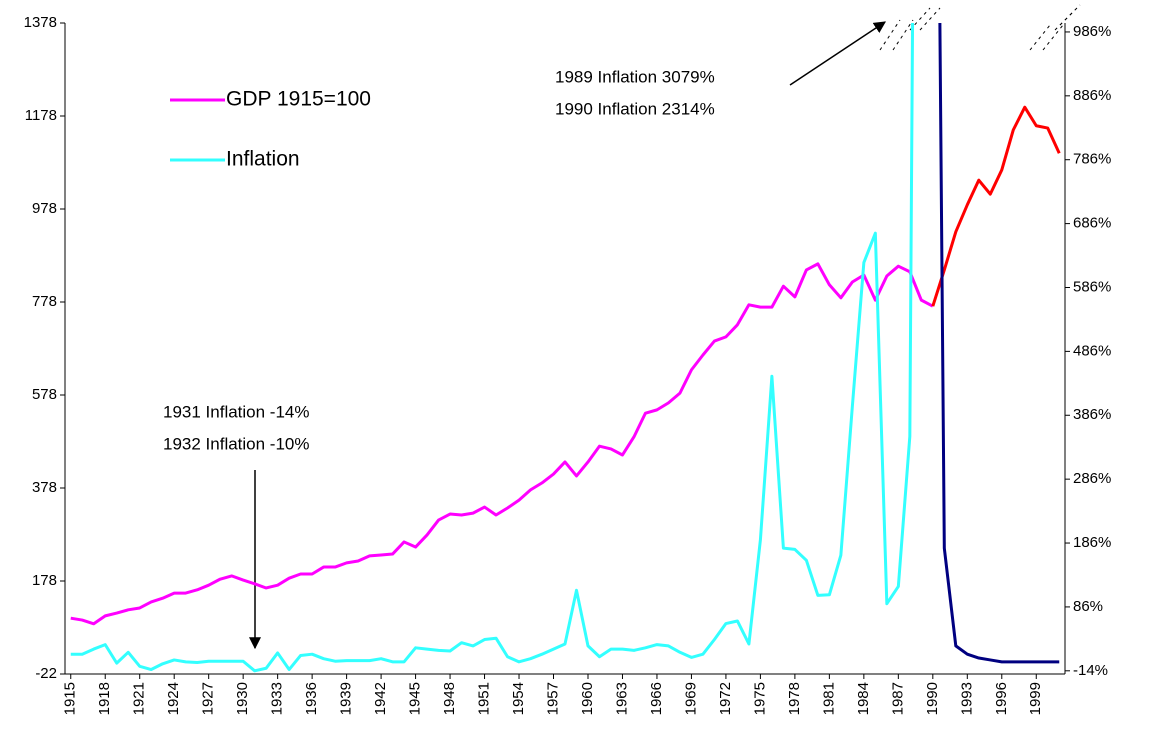 Image resolution: width=1155 pixels, height=735 pixels. I want to click on x-tick-label: 1993, so click(966, 698).